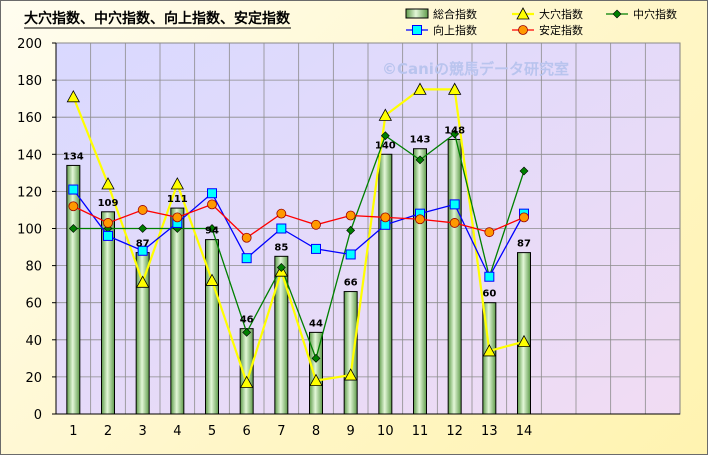  What do you see at coordinates (524, 431) in the screenshot?
I see `x-tick-label: 14` at bounding box center [524, 431].